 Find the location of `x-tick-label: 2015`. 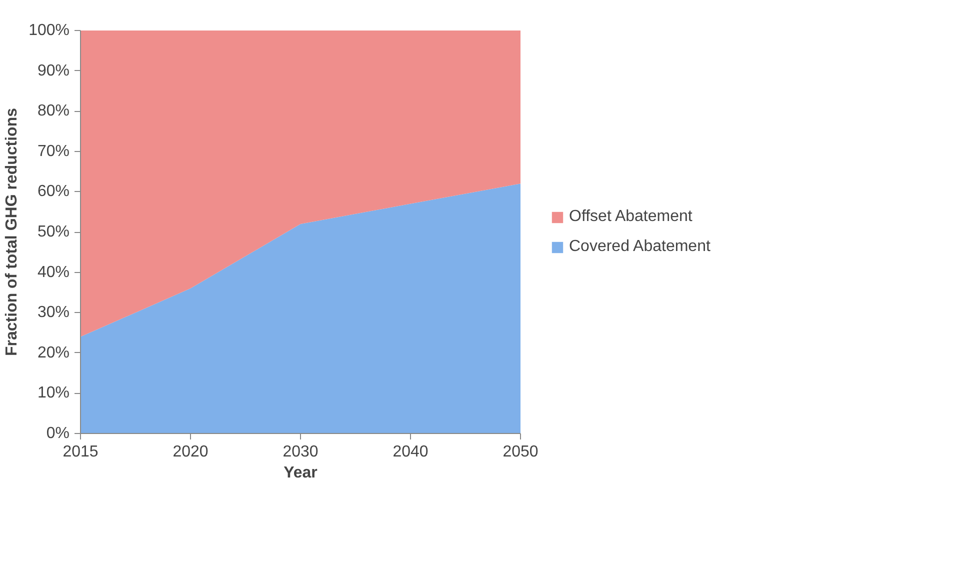

x-tick-label: 2015 is located at coordinates (80, 452).